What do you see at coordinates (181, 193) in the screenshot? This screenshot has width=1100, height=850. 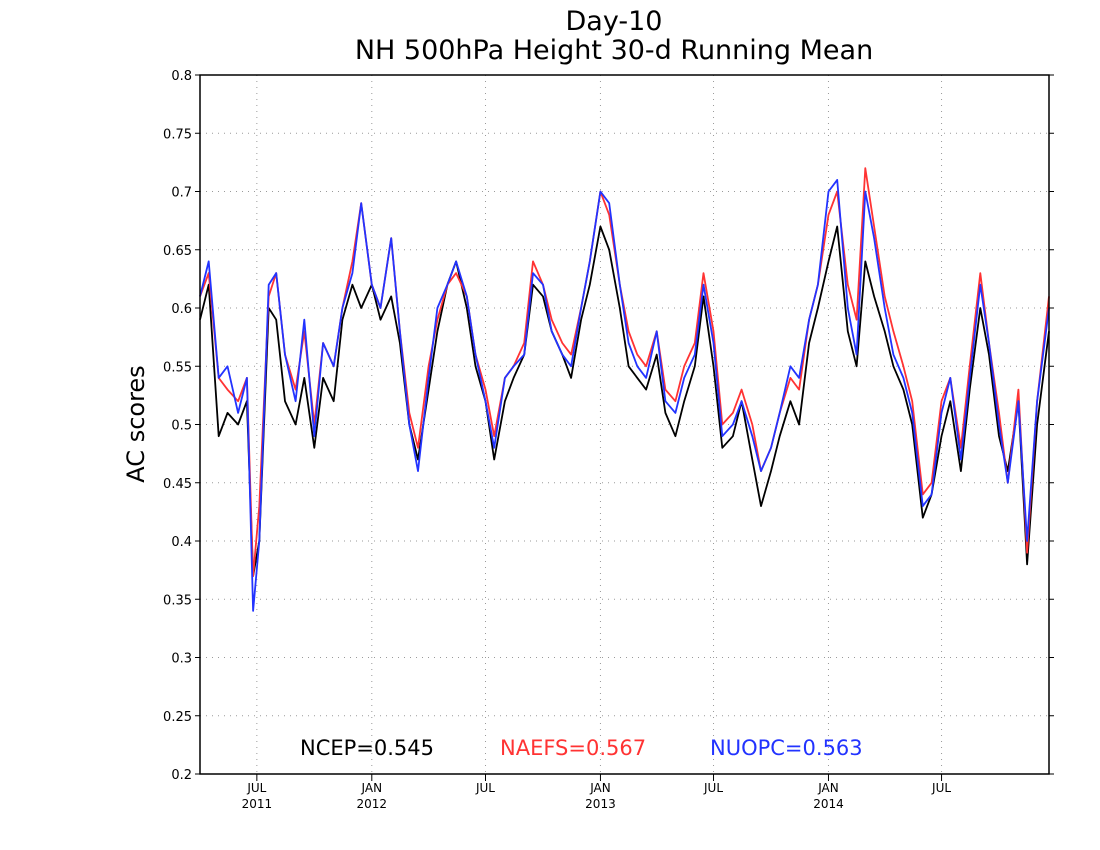 I see `y-tick-label: 0.7` at bounding box center [181, 193].